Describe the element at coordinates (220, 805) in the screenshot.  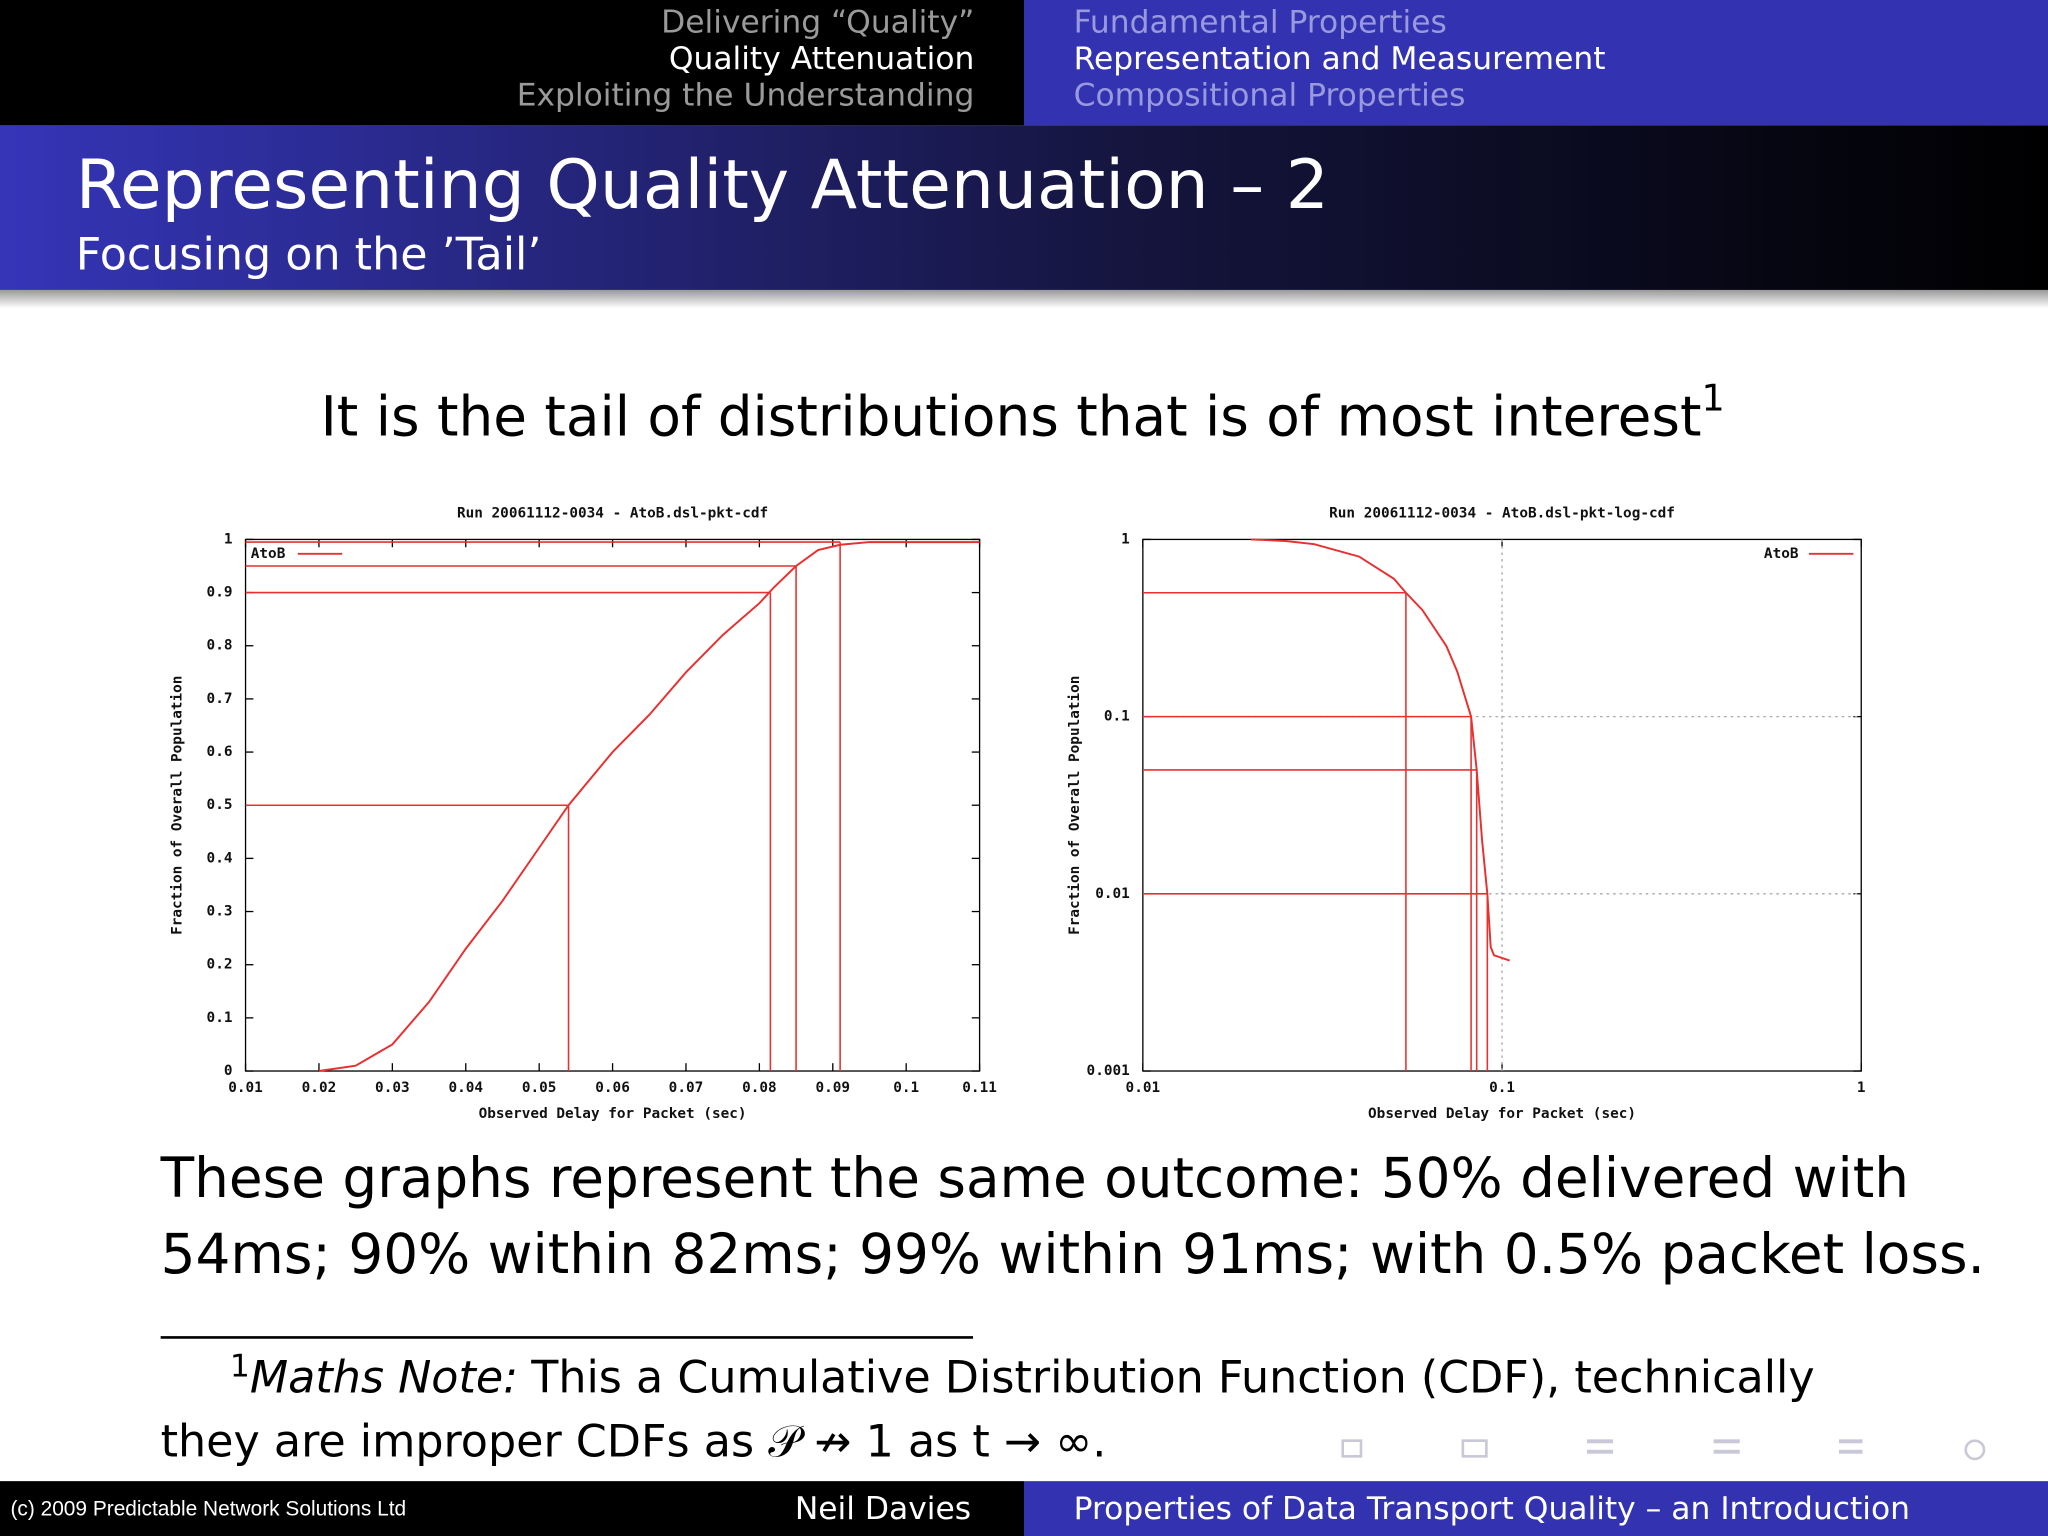
I see `y-tick-label: 0.5` at that location.